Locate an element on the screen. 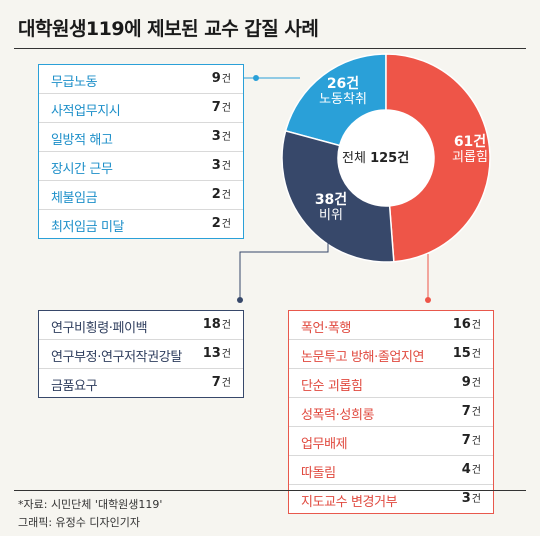 The image size is (540, 536). labor-item: 일방적 해고 3건 is located at coordinates (141, 137).